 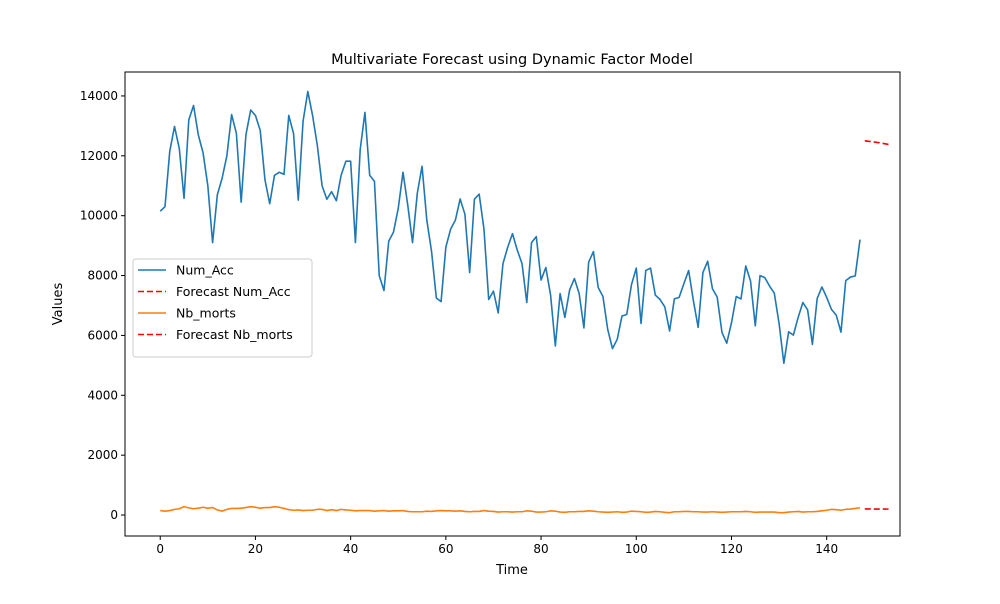 I want to click on x-tick-label: 20, so click(x=255, y=549).